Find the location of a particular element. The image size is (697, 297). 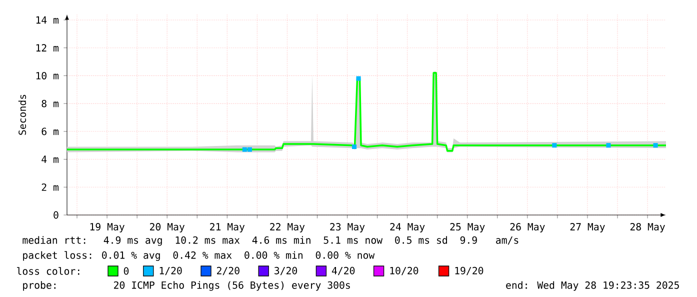

x-tick-label: 22 May is located at coordinates (287, 227).